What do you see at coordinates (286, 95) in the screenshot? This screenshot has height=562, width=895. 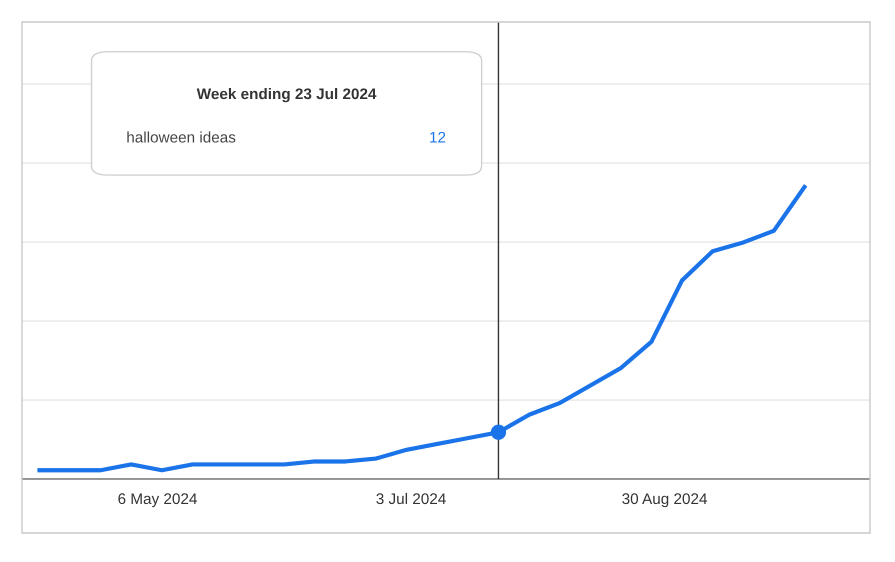 I see `text: Week ending 23 Jul 2024` at bounding box center [286, 95].